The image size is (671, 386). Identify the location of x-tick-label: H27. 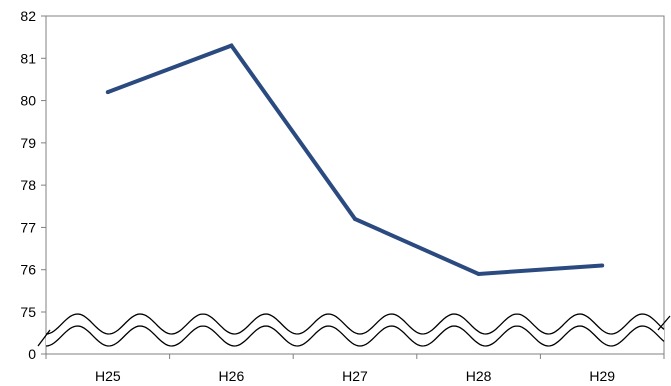
(355, 376).